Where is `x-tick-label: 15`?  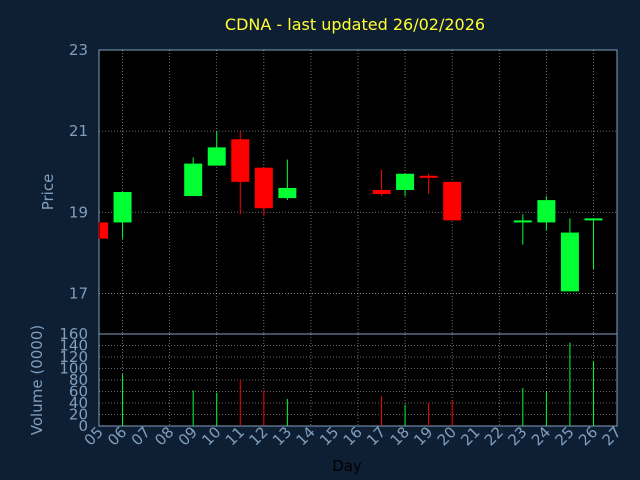
x-tick-label: 15 is located at coordinates (329, 436).